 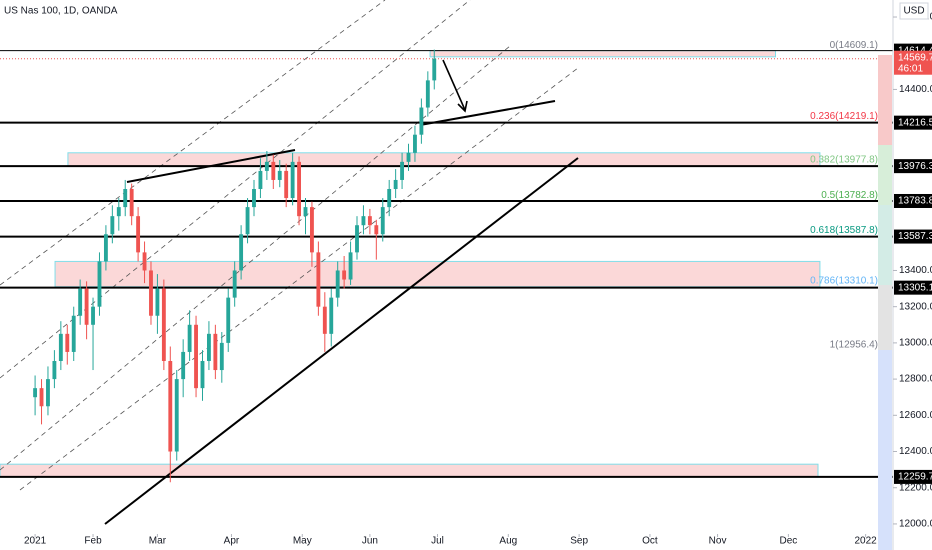 I want to click on chart-title: US Nas 100, 1D, OANDA, so click(x=61, y=11).